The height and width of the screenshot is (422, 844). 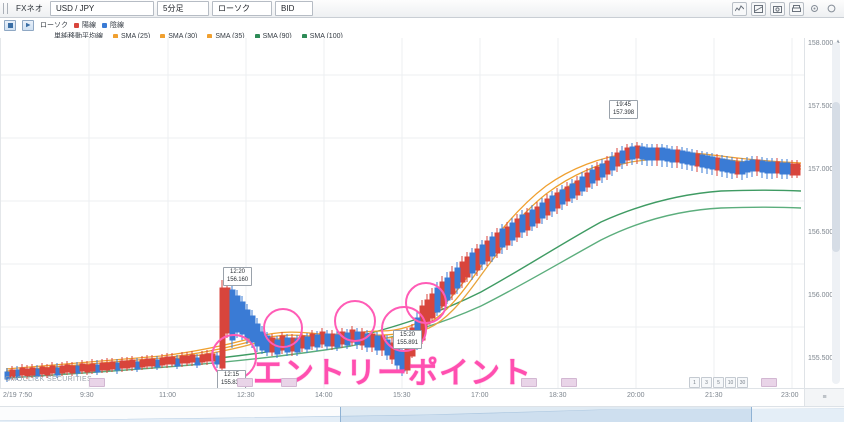 I want to click on tooltip-1520: 15:20 155.891, so click(x=407, y=339).